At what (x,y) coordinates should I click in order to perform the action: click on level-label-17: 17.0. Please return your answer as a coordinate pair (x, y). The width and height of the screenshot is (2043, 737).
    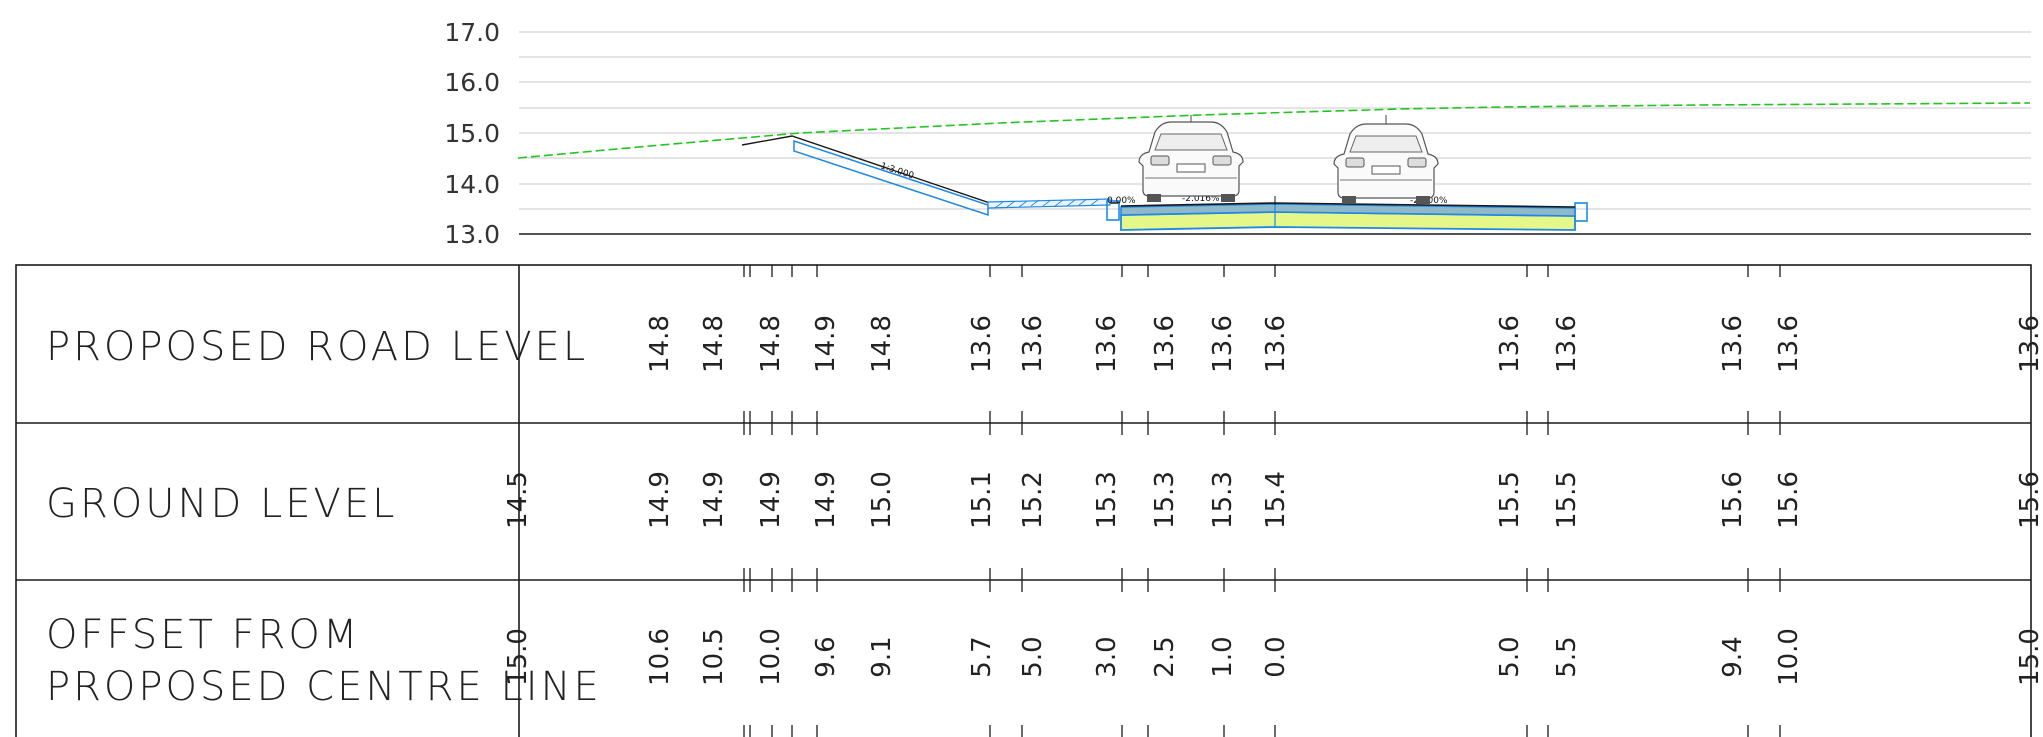
    Looking at the image, I should click on (472, 32).